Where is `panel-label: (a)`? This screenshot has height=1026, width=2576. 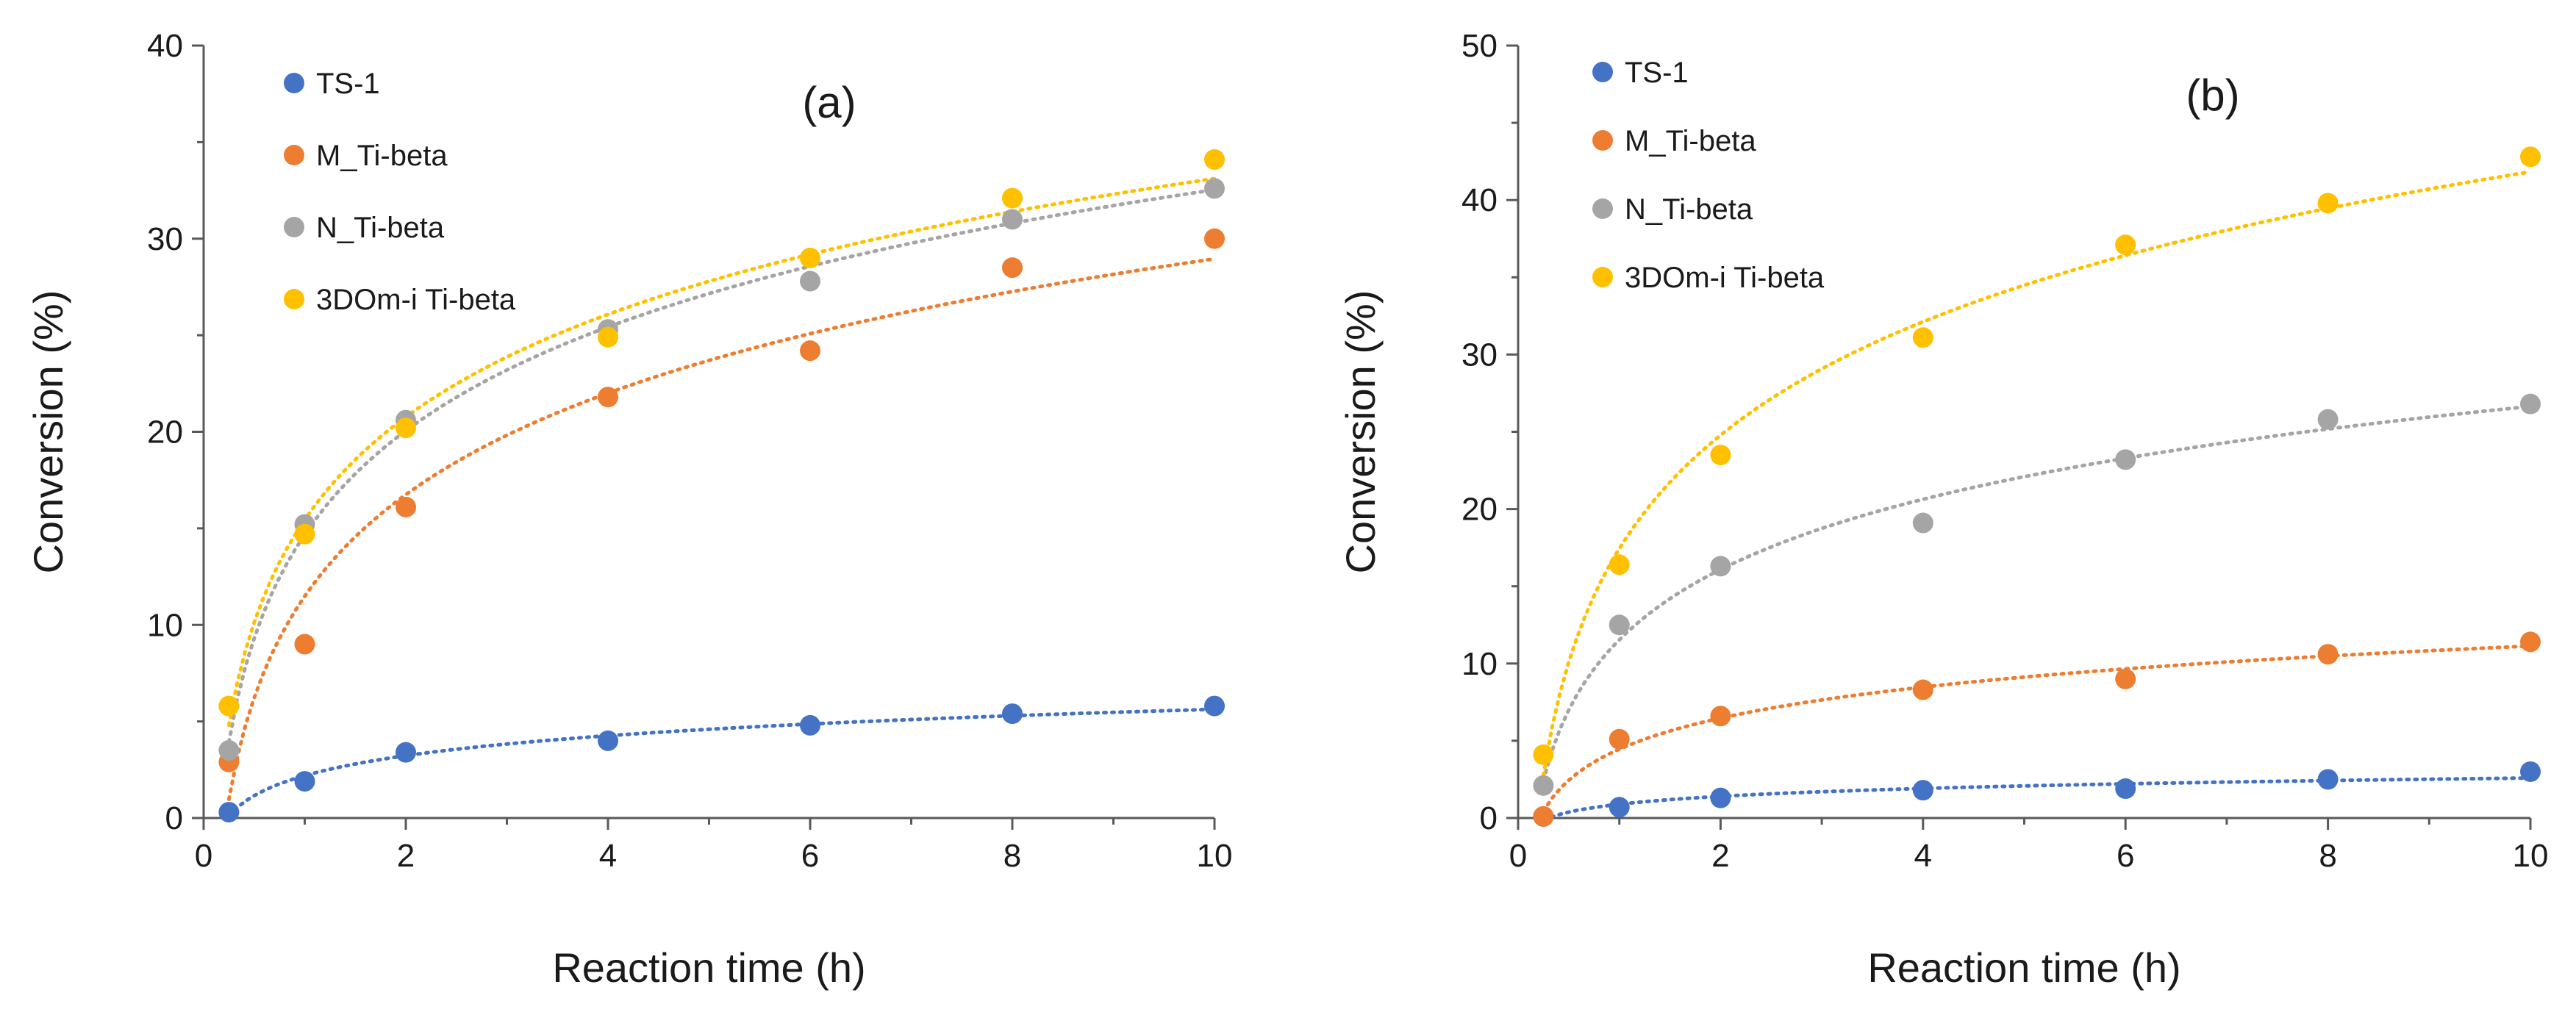 panel-label: (a) is located at coordinates (829, 102).